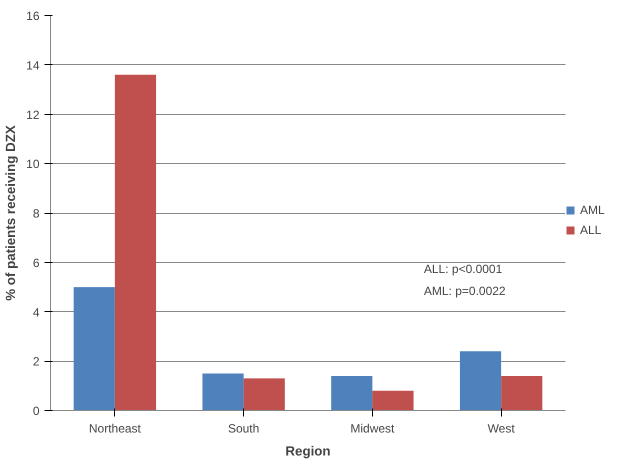  Describe the element at coordinates (502, 429) in the screenshot. I see `x-tick-label: West` at that location.